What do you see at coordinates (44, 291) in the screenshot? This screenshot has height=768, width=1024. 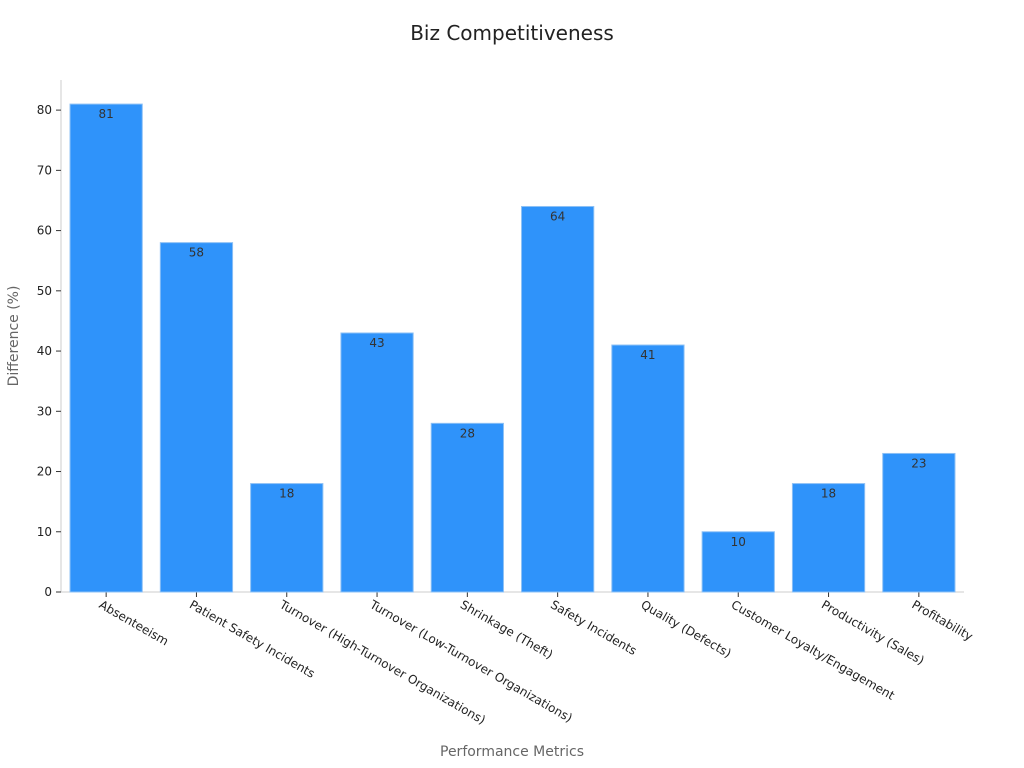 I see `y-tick-label: 50` at bounding box center [44, 291].